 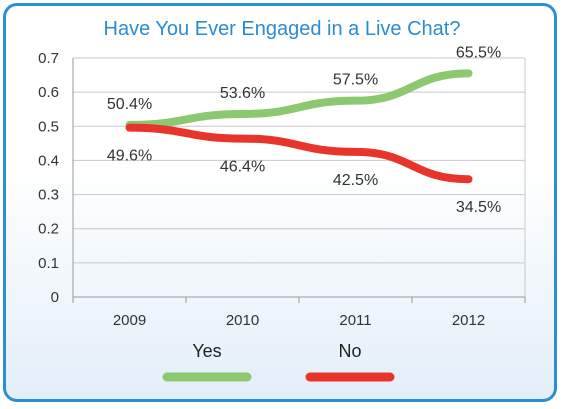 I want to click on data-label-yes: 53.6%, so click(x=242, y=93).